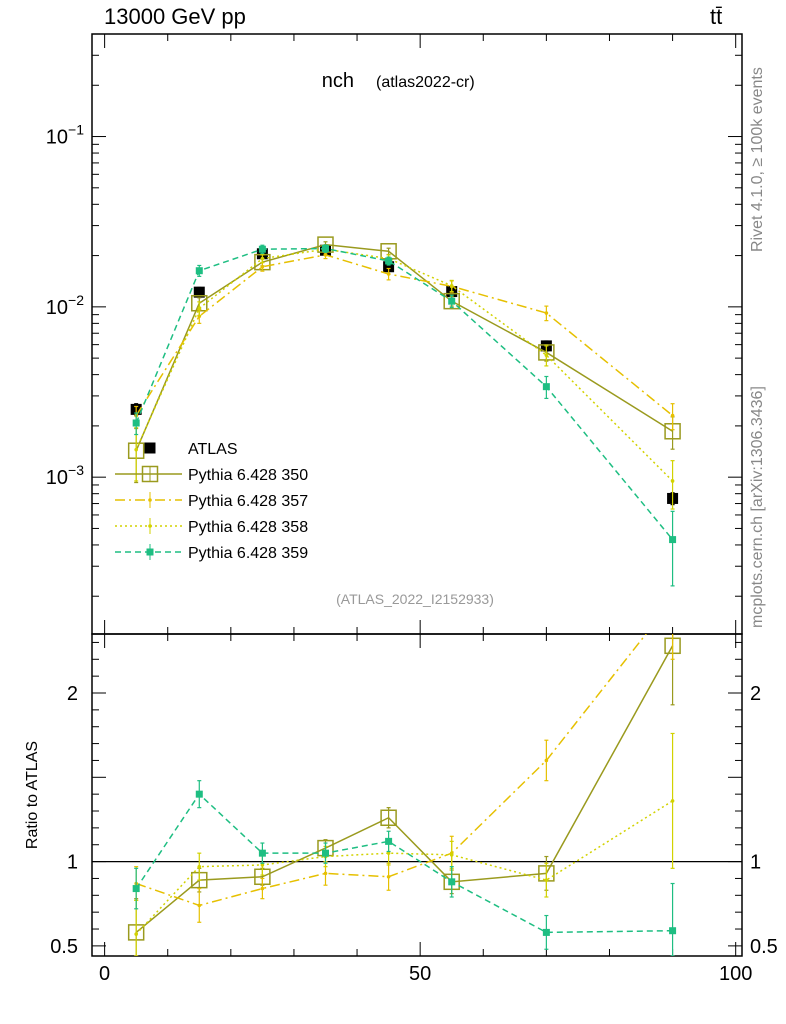 The height and width of the screenshot is (1024, 786). What do you see at coordinates (425, 82) in the screenshot?
I see `chart-subtitle: (atlas2022-cr)` at bounding box center [425, 82].